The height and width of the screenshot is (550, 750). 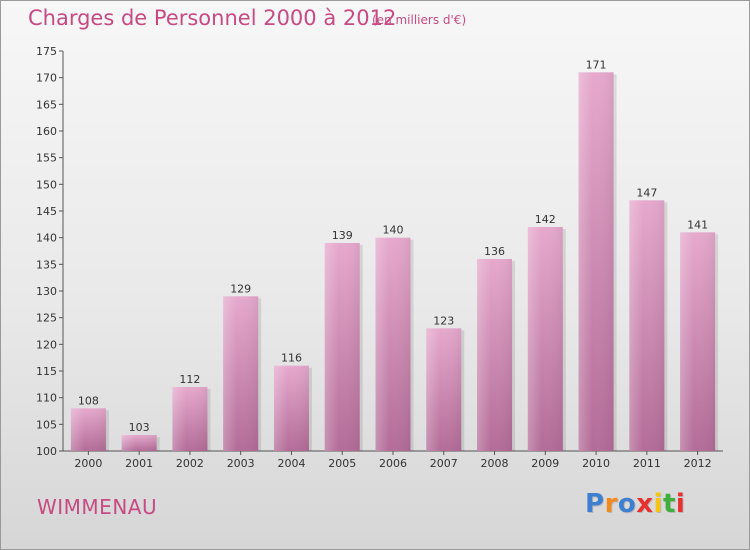 I want to click on x-tick-label: 2007, so click(x=444, y=463).